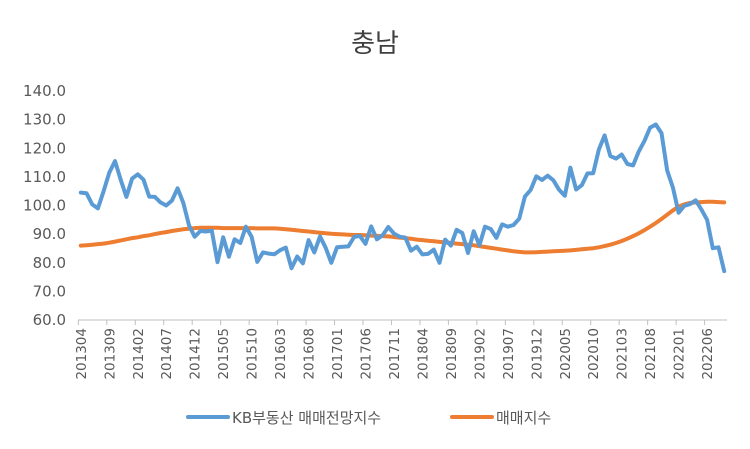 This screenshot has height=449, width=750. I want to click on x-tick-label: 201412, so click(196, 354).